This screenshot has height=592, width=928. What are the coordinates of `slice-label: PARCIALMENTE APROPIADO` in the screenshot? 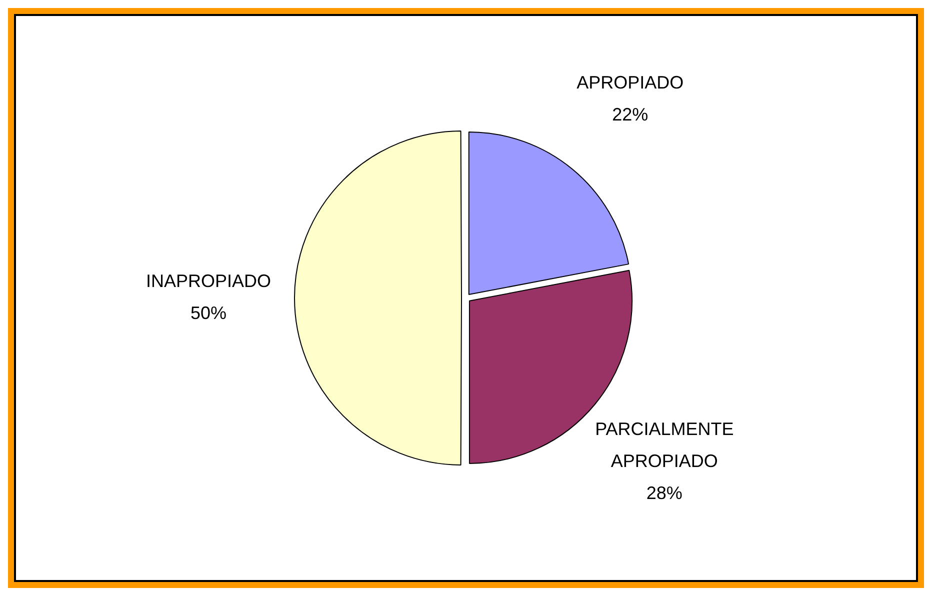 It's located at (664, 445).